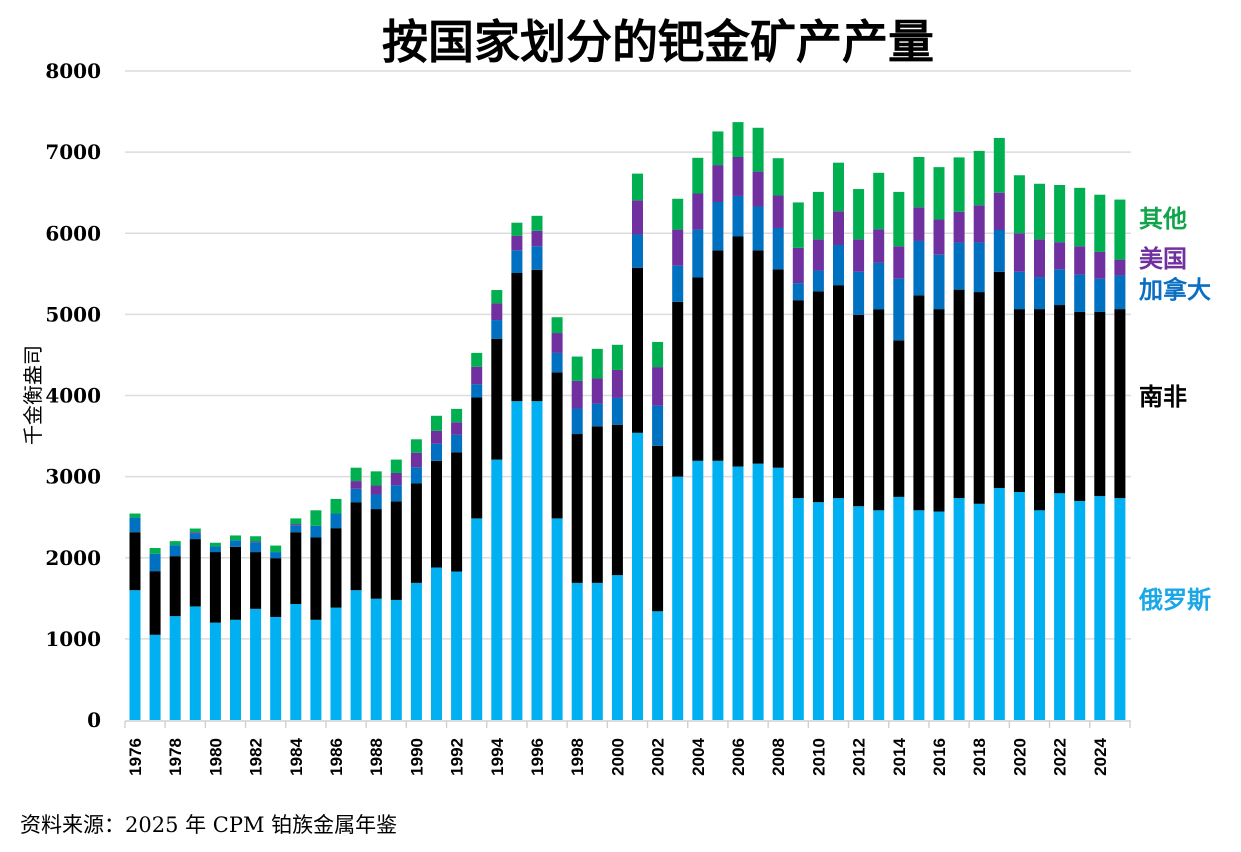 The height and width of the screenshot is (852, 1241). I want to click on x-tick-label: 1990, so click(416, 757).